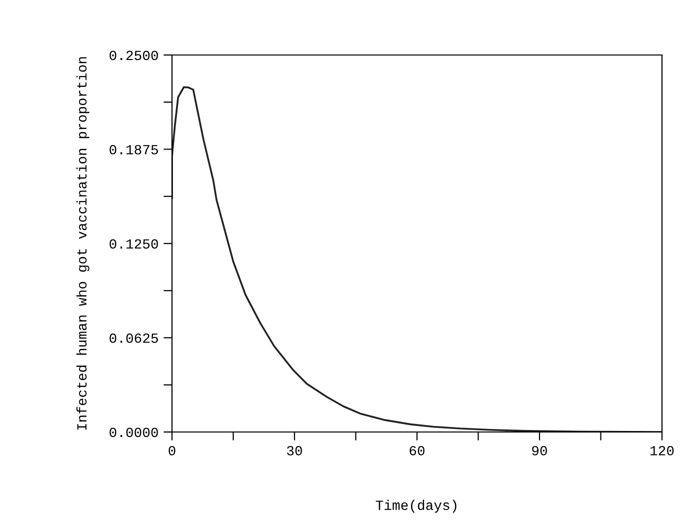 The height and width of the screenshot is (526, 682). Describe the element at coordinates (134, 55) in the screenshot. I see `y-tick-label: 0.2500` at that location.